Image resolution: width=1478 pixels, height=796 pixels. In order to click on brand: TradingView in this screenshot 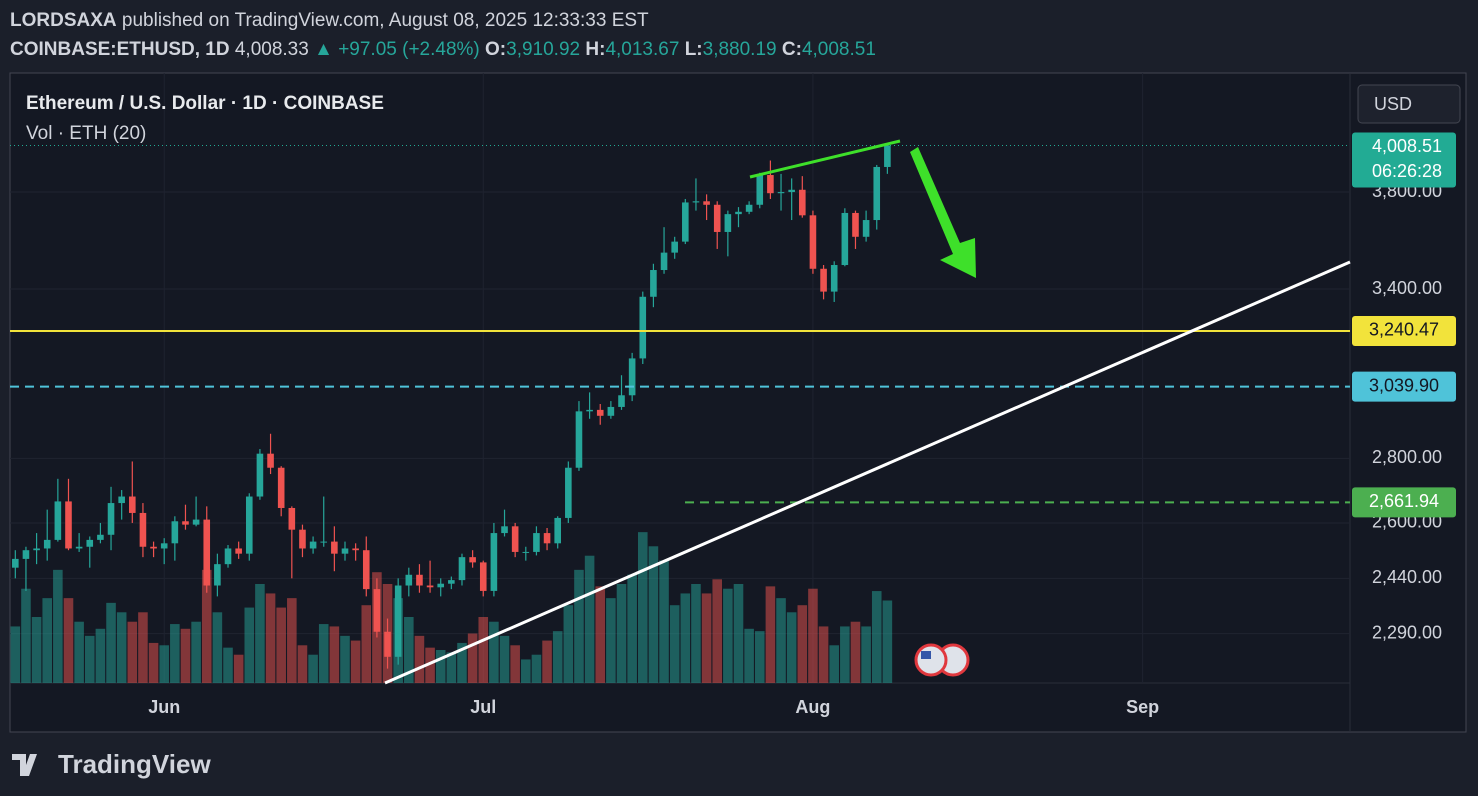, I will do `click(134, 764)`.